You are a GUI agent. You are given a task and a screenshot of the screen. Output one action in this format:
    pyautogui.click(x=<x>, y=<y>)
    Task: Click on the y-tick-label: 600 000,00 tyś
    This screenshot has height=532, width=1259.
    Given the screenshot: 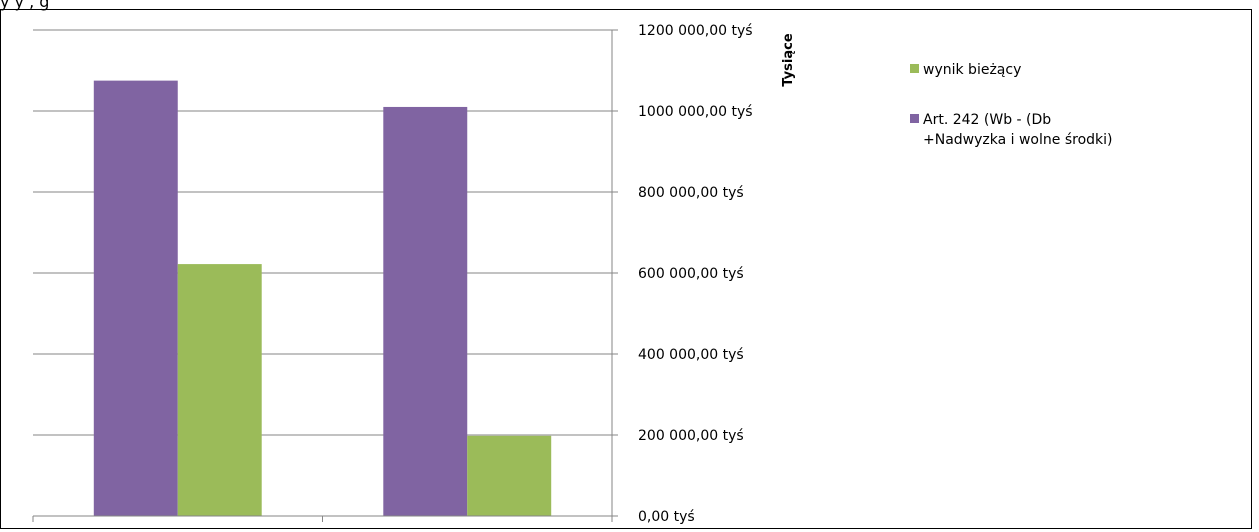 What is the action you would take?
    pyautogui.click(x=691, y=274)
    